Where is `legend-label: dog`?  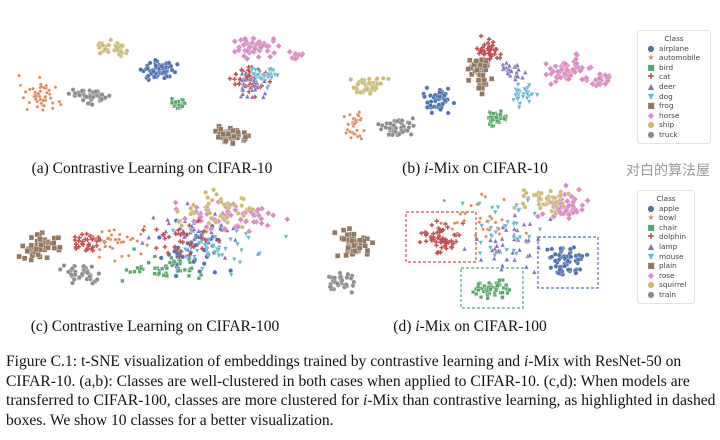 legend-label: dog is located at coordinates (666, 96).